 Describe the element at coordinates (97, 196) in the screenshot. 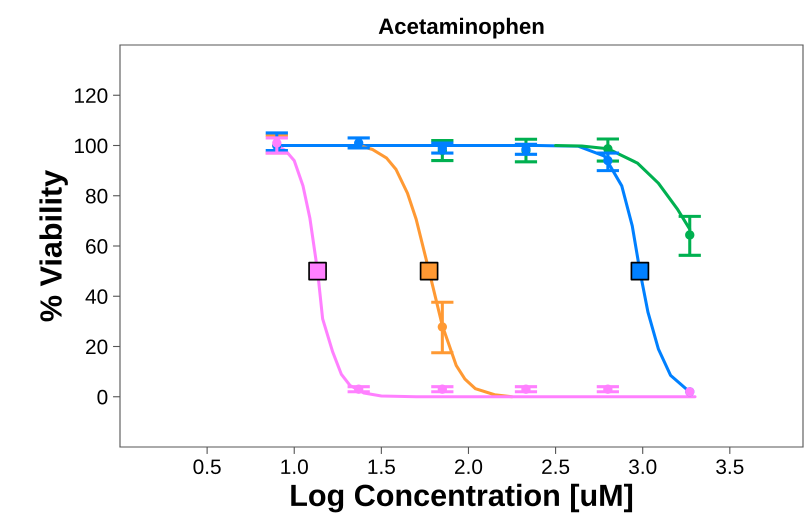

I see `y-tick-label: 80` at that location.